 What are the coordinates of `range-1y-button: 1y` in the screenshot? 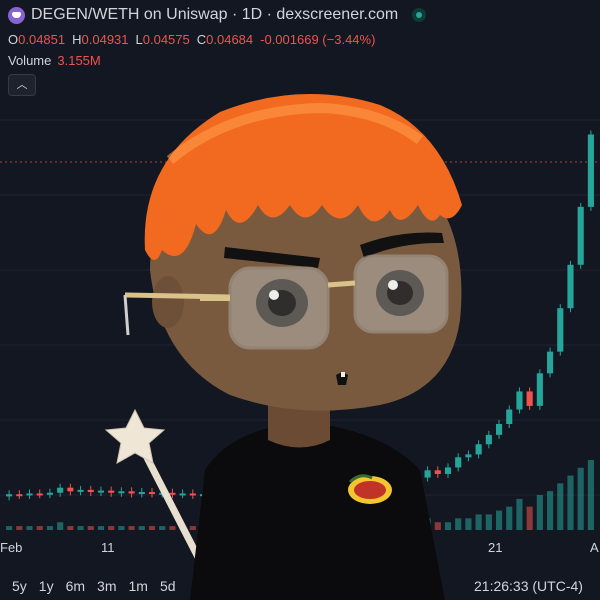 It's located at (46, 586).